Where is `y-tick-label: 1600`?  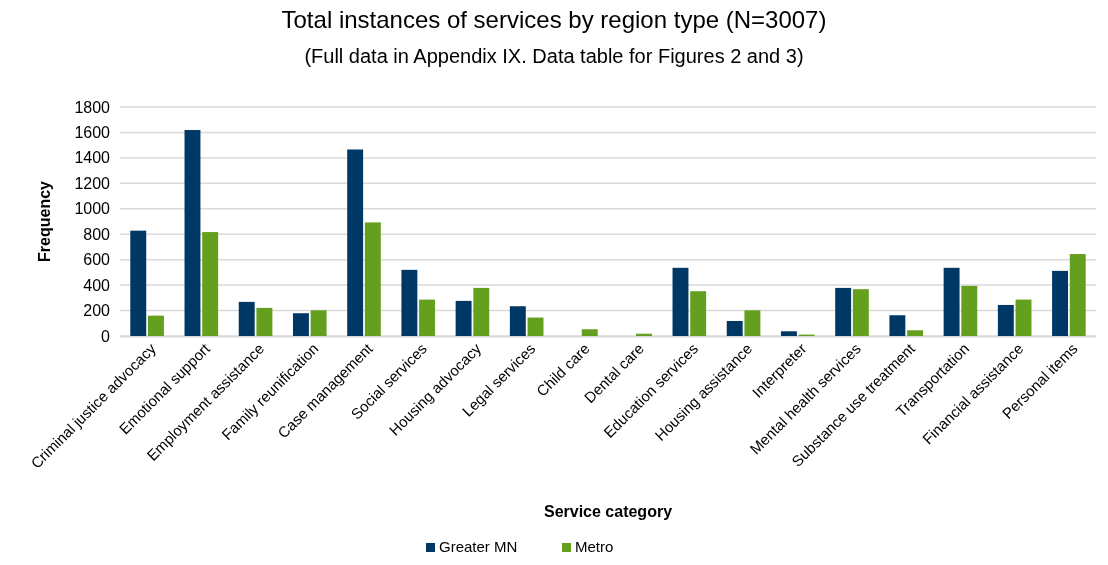 y-tick-label: 1600 is located at coordinates (92, 133).